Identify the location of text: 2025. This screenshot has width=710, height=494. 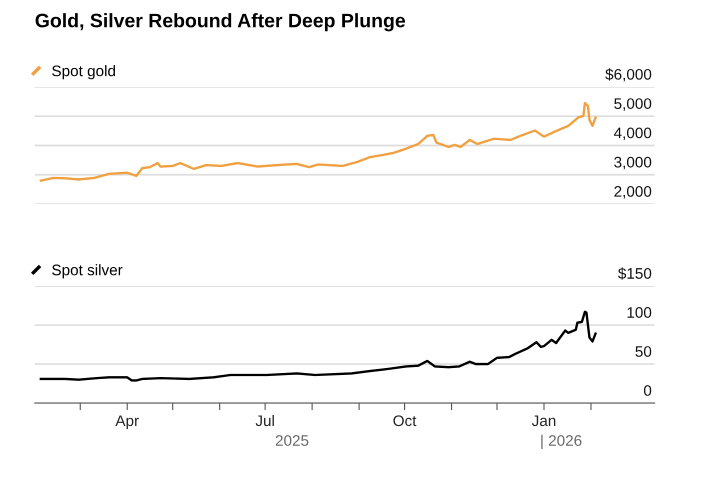
(292, 440).